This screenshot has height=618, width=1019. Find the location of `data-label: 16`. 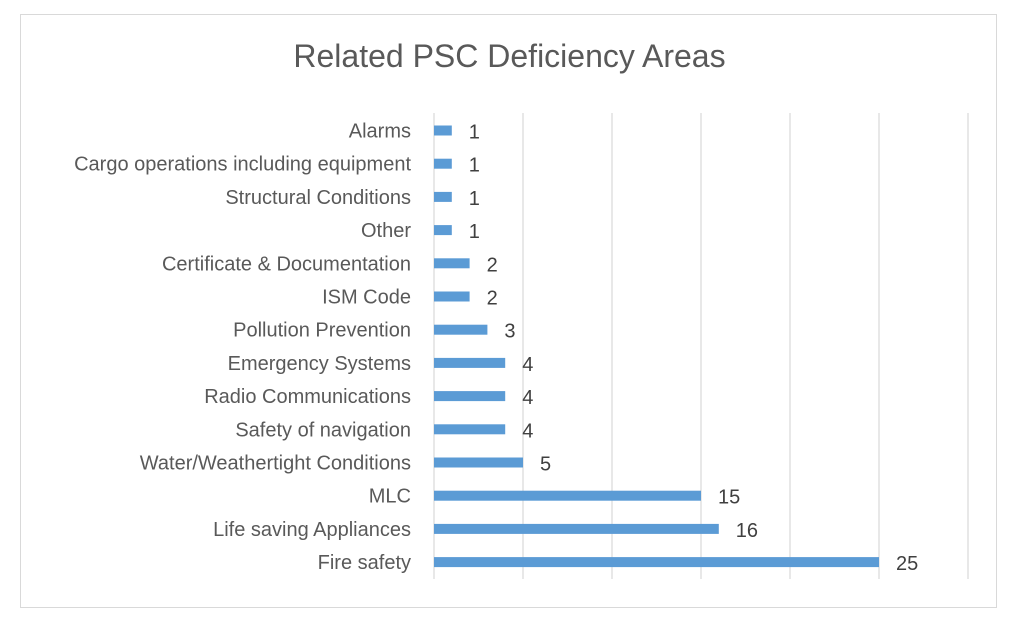

data-label: 16 is located at coordinates (747, 531).